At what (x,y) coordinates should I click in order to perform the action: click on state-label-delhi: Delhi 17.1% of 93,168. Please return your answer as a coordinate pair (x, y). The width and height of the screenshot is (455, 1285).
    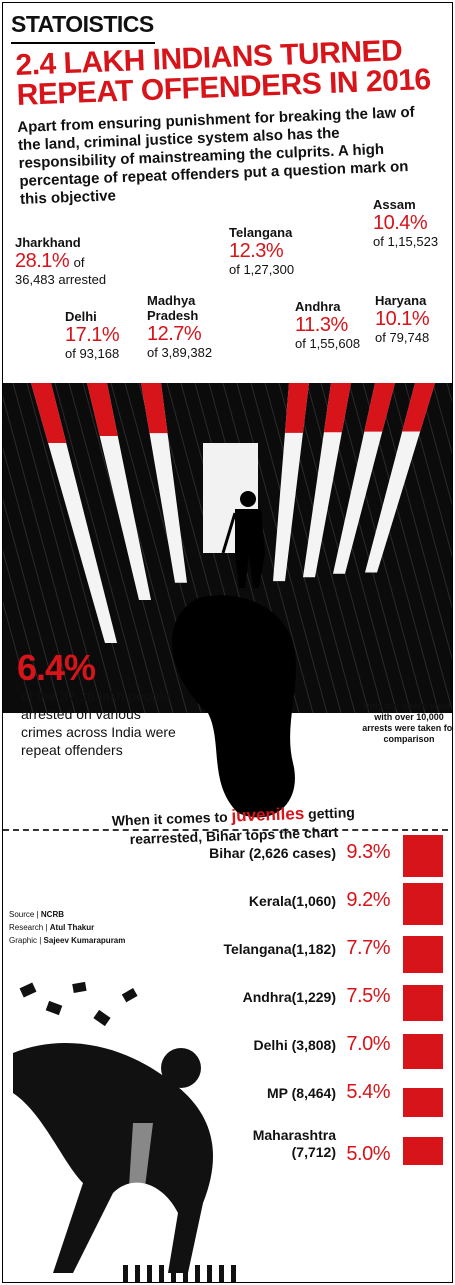
    Looking at the image, I should click on (92, 335).